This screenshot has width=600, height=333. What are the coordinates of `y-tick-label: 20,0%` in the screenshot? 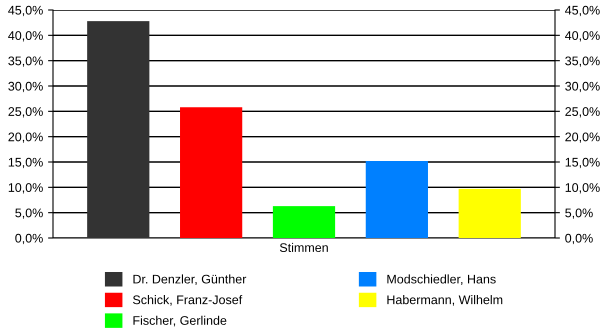 It's located at (25, 137).